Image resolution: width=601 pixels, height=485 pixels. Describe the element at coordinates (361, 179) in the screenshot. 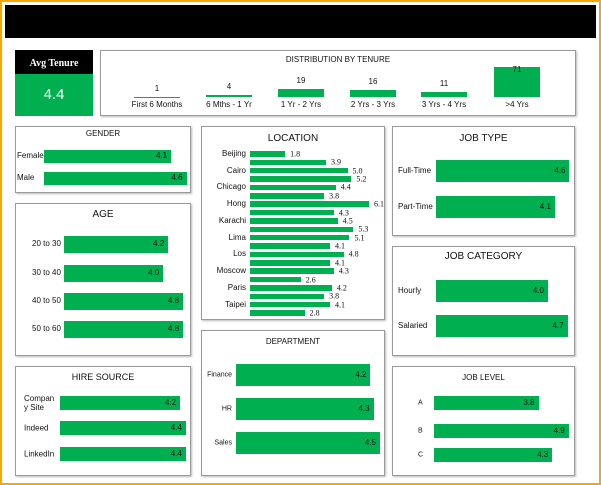

I see `value-label: 5.2` at that location.